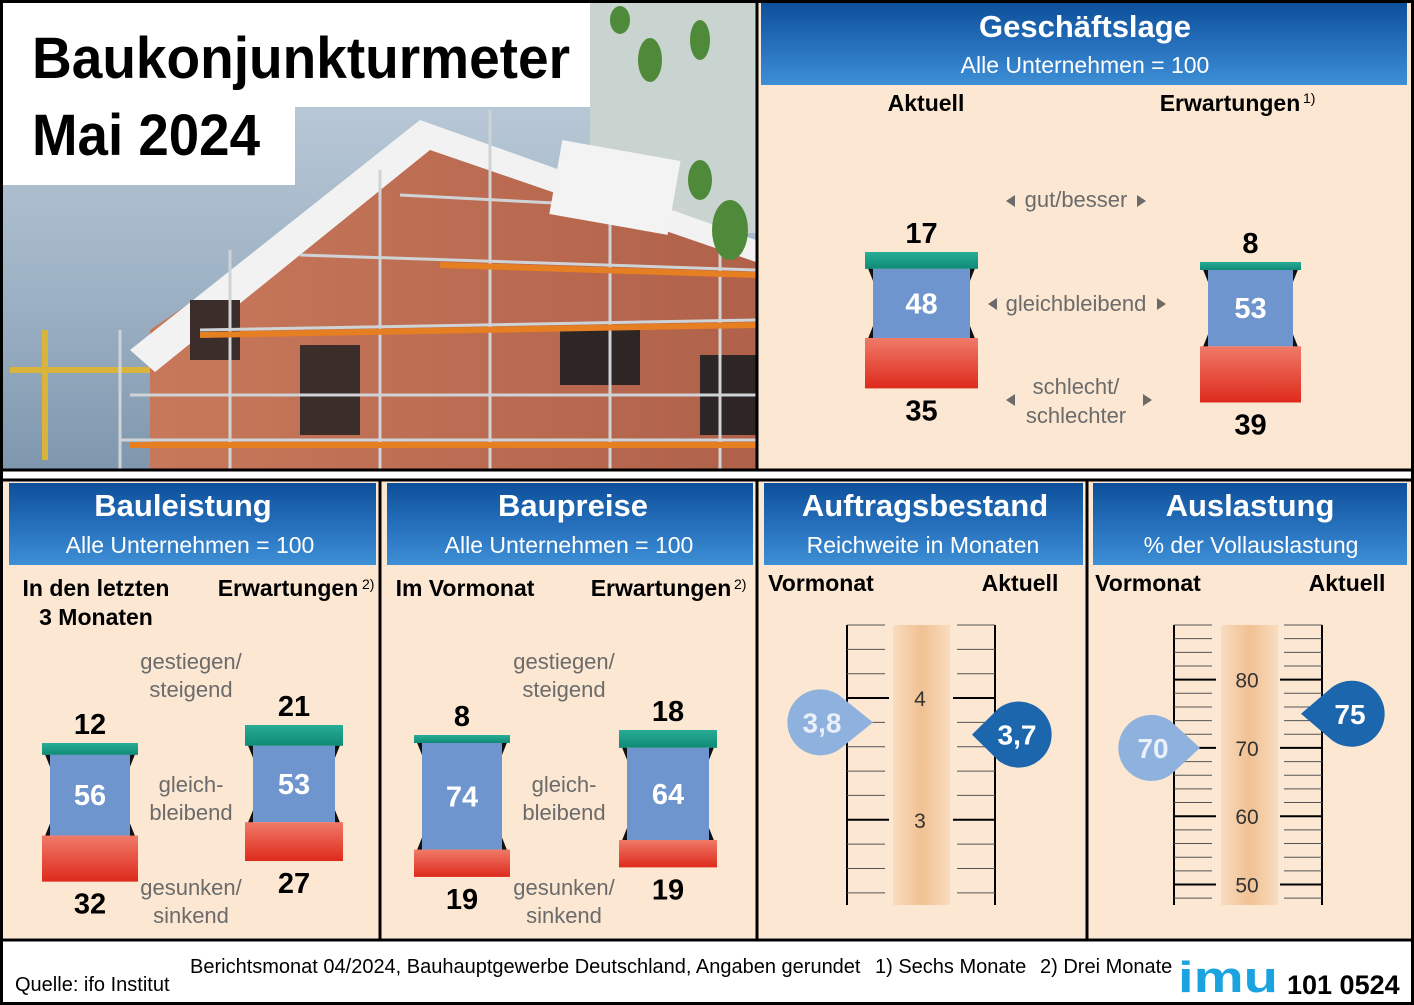 The height and width of the screenshot is (1005, 1414). Describe the element at coordinates (90, 905) in the screenshot. I see `value-label-bottom: 32` at that location.